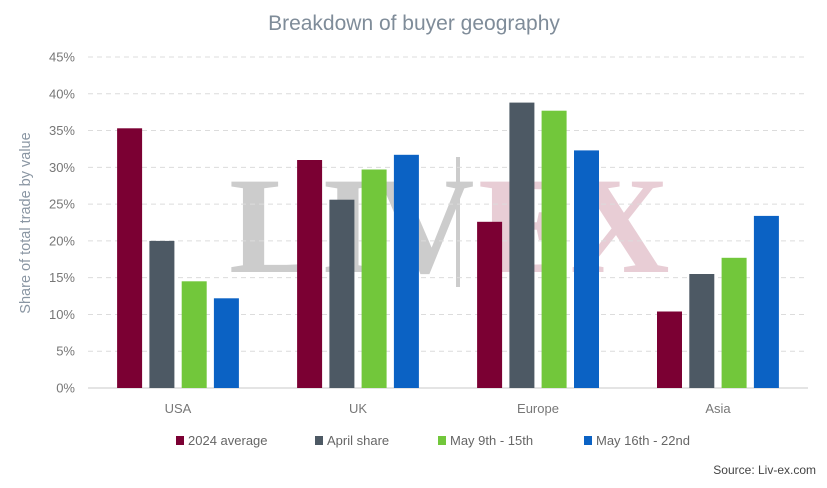 Image resolution: width=827 pixels, height=488 pixels. I want to click on y-tick-label: 0%, so click(65, 388).